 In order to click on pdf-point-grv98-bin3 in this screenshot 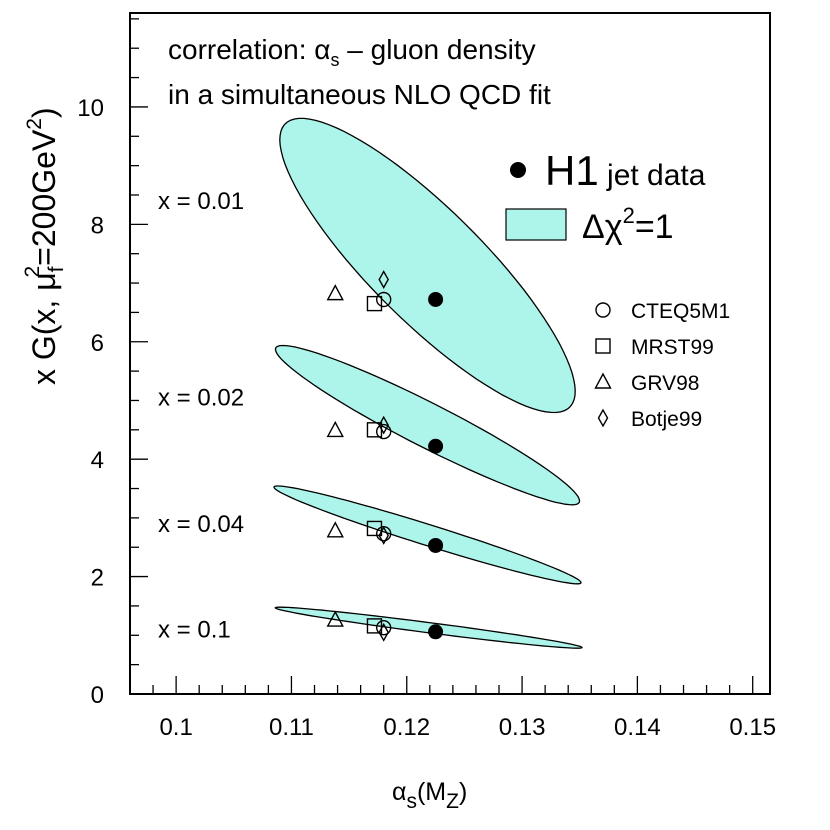, I will do `click(335, 529)`.